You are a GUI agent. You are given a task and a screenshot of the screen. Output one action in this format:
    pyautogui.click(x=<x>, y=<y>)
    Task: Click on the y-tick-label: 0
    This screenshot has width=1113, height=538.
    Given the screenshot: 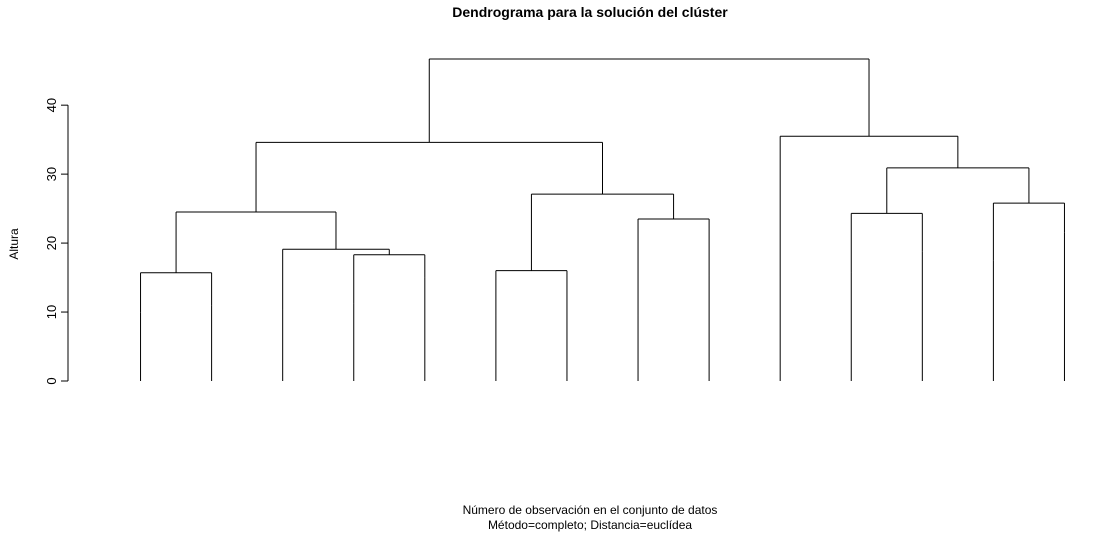 What is the action you would take?
    pyautogui.click(x=51, y=380)
    